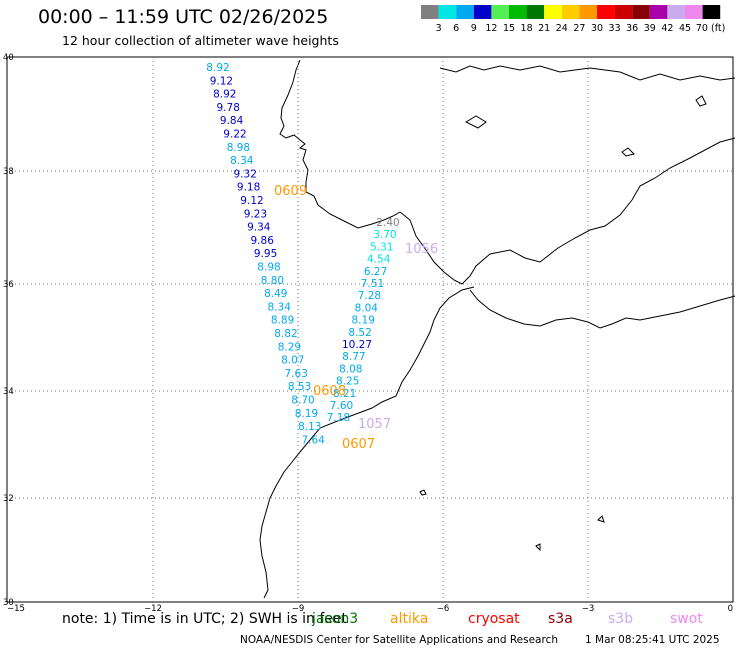 The height and width of the screenshot is (650, 740). Describe the element at coordinates (544, 28) in the screenshot. I see `scale-tick-label: 21` at that location.